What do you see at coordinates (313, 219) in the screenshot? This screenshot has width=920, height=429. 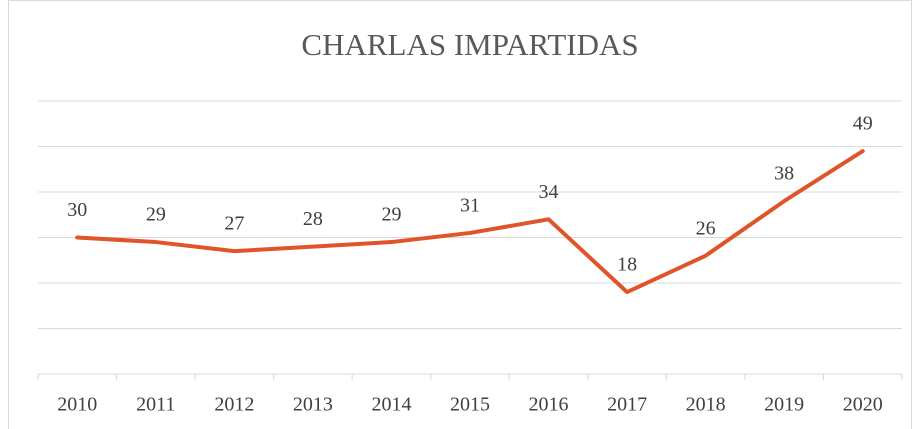 I see `data-label: 28` at bounding box center [313, 219].